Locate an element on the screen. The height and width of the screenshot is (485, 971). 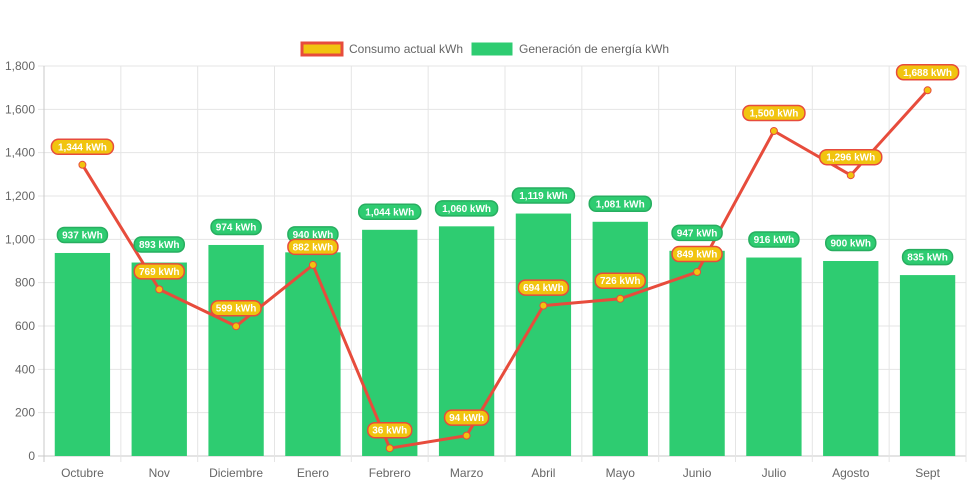
x-tick-label: Diciembre is located at coordinates (236, 473).